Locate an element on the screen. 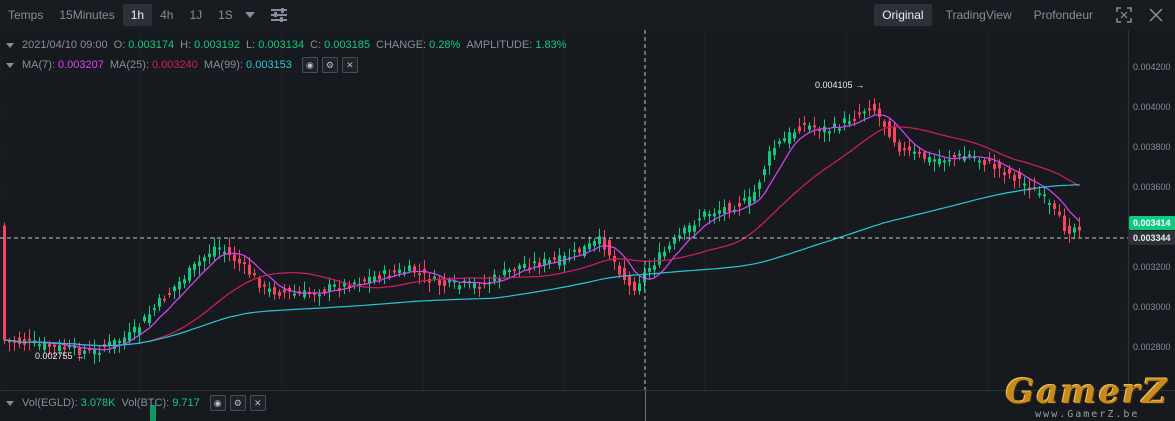 The image size is (1175, 421). tab-tradingview: TradingView is located at coordinates (978, 15).